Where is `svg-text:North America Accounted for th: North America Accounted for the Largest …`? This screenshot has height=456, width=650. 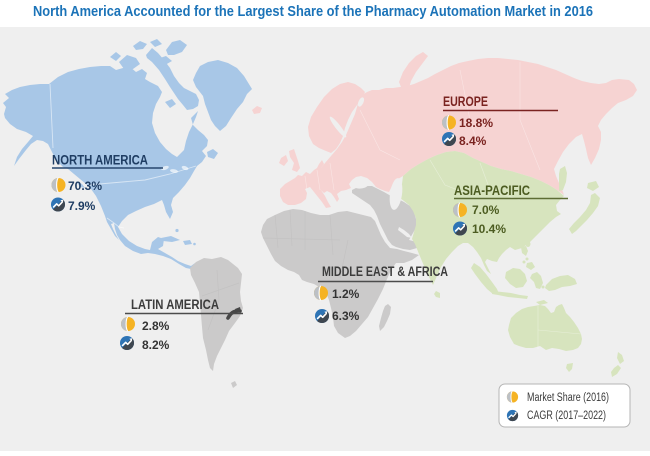
svg-text:North America Accounted for th: North America Accounted for the Largest … is located at coordinates (313, 11).